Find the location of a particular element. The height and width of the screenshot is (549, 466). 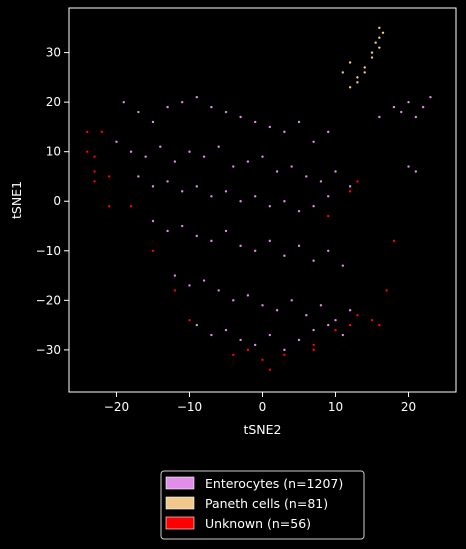

x-axis-ticks: −20 −10 0 10 20 is located at coordinates (260, 403).